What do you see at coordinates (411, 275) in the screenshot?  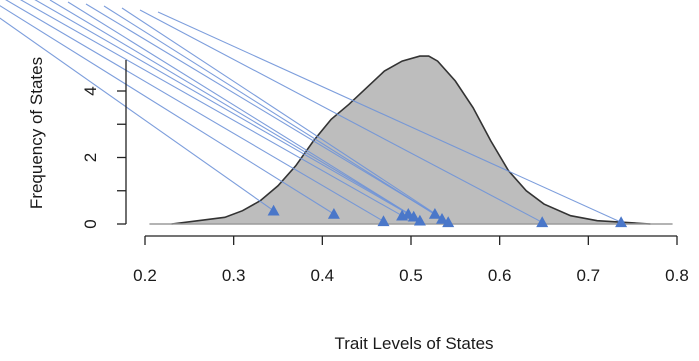 I see `x-tick-label: 0.5` at bounding box center [411, 275].